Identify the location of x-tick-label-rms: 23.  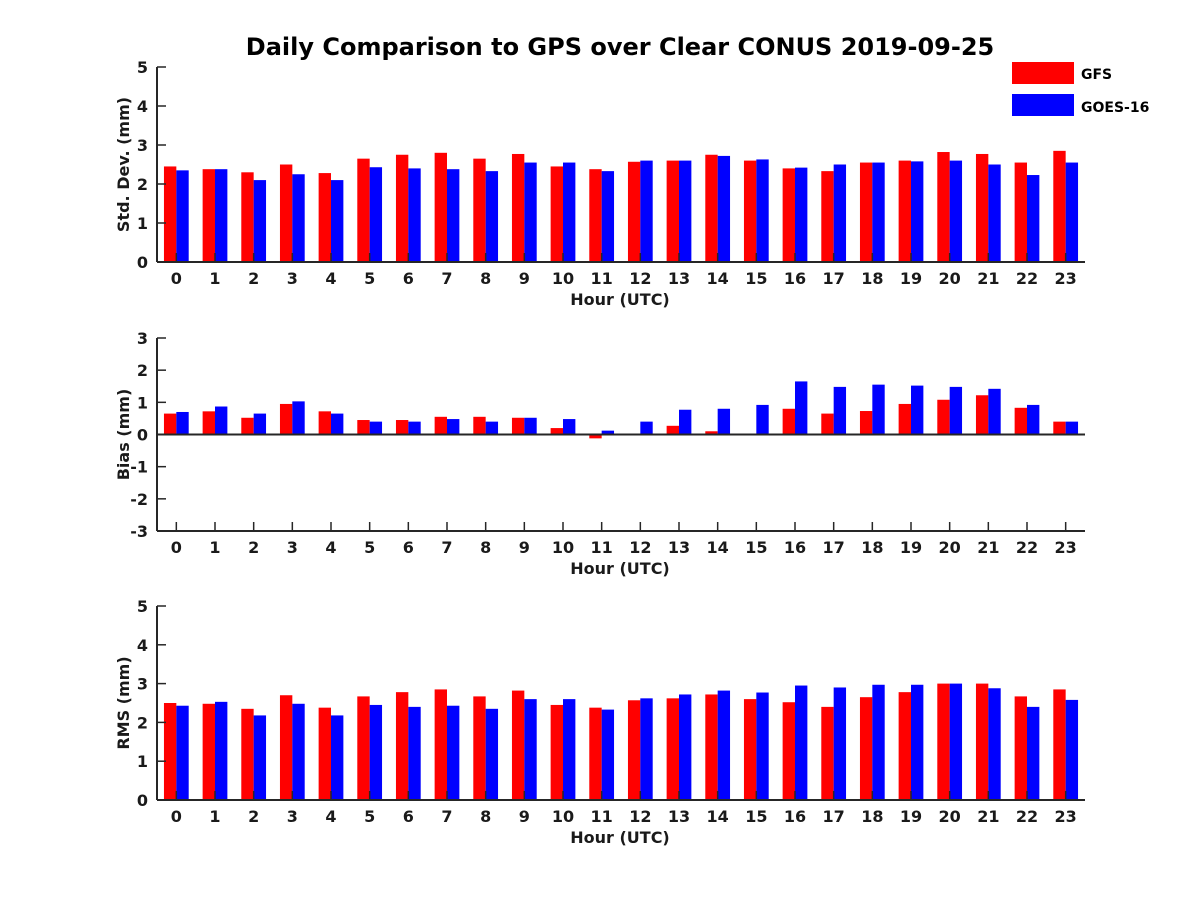
(1066, 816).